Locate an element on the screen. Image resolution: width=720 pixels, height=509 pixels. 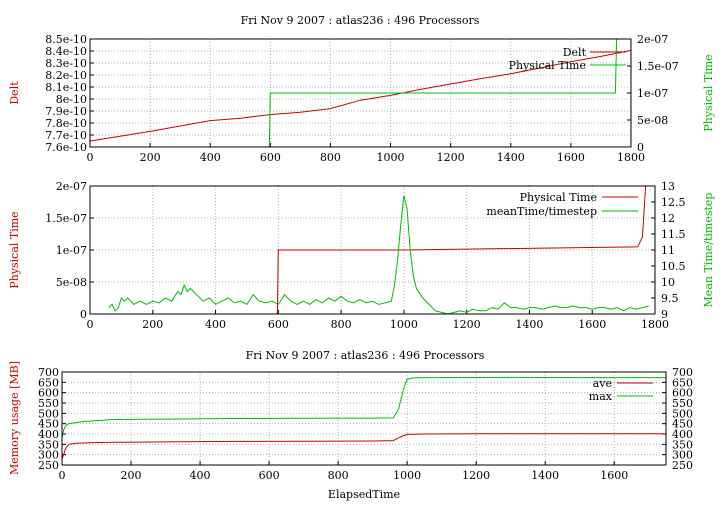
series-line-max is located at coordinates (363, 407).